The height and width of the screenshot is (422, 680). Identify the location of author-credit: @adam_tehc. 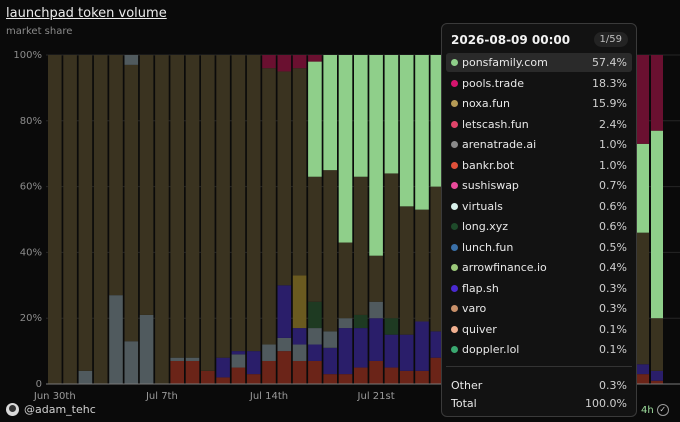
(51, 409).